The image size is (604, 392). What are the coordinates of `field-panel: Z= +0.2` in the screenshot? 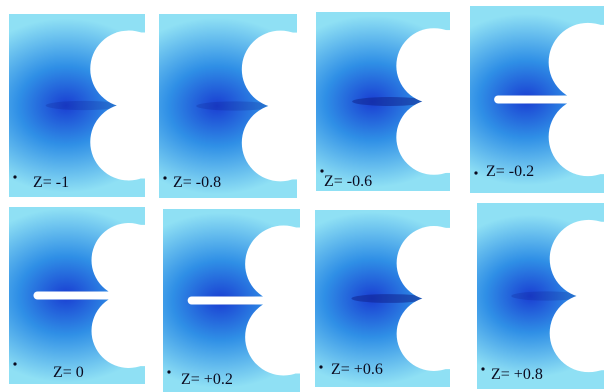 It's located at (231, 300).